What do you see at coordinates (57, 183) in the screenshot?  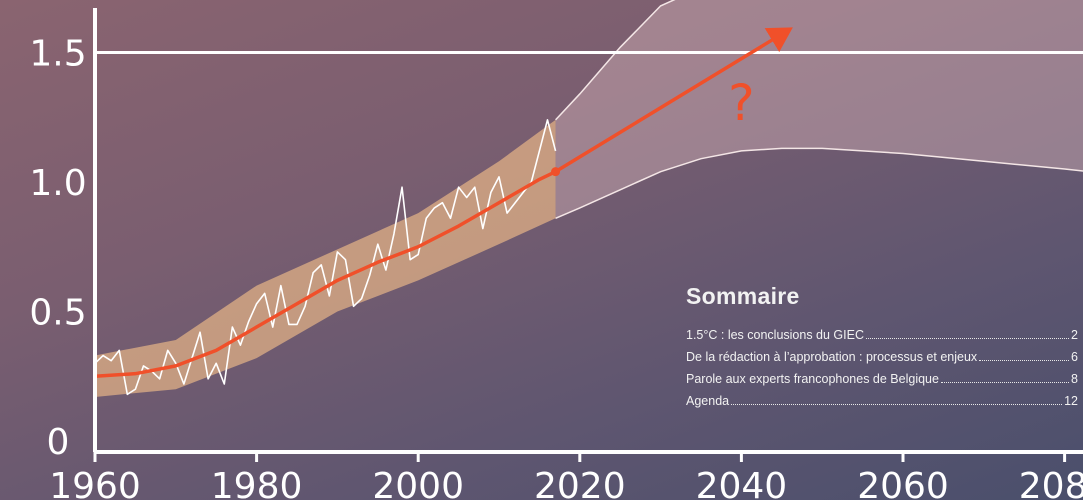 I see `y-tick-label: 1.0` at bounding box center [57, 183].